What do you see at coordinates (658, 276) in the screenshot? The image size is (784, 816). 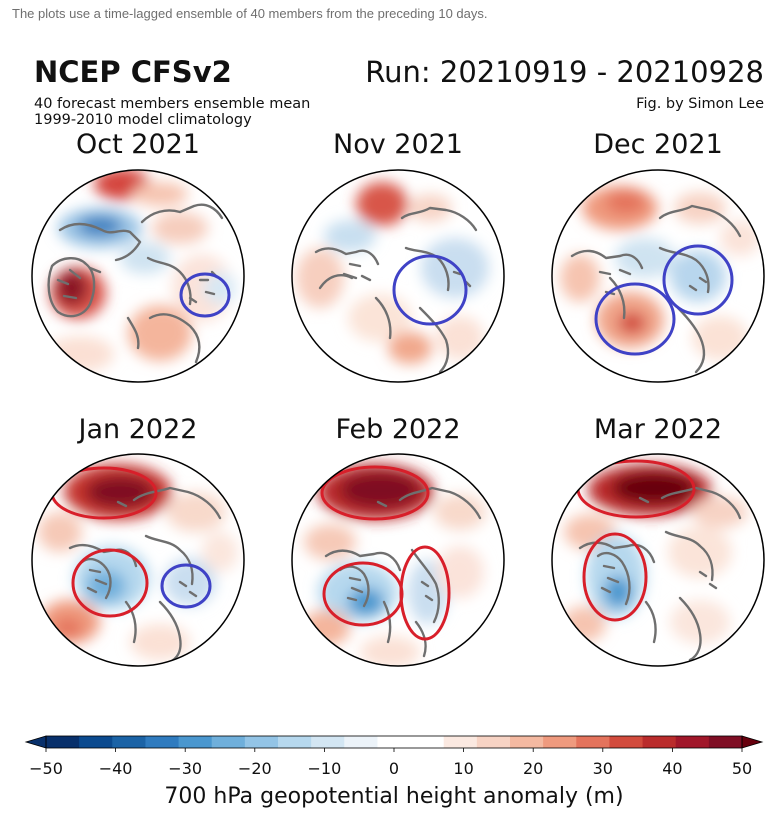 I see `map-dec-2021` at bounding box center [658, 276].